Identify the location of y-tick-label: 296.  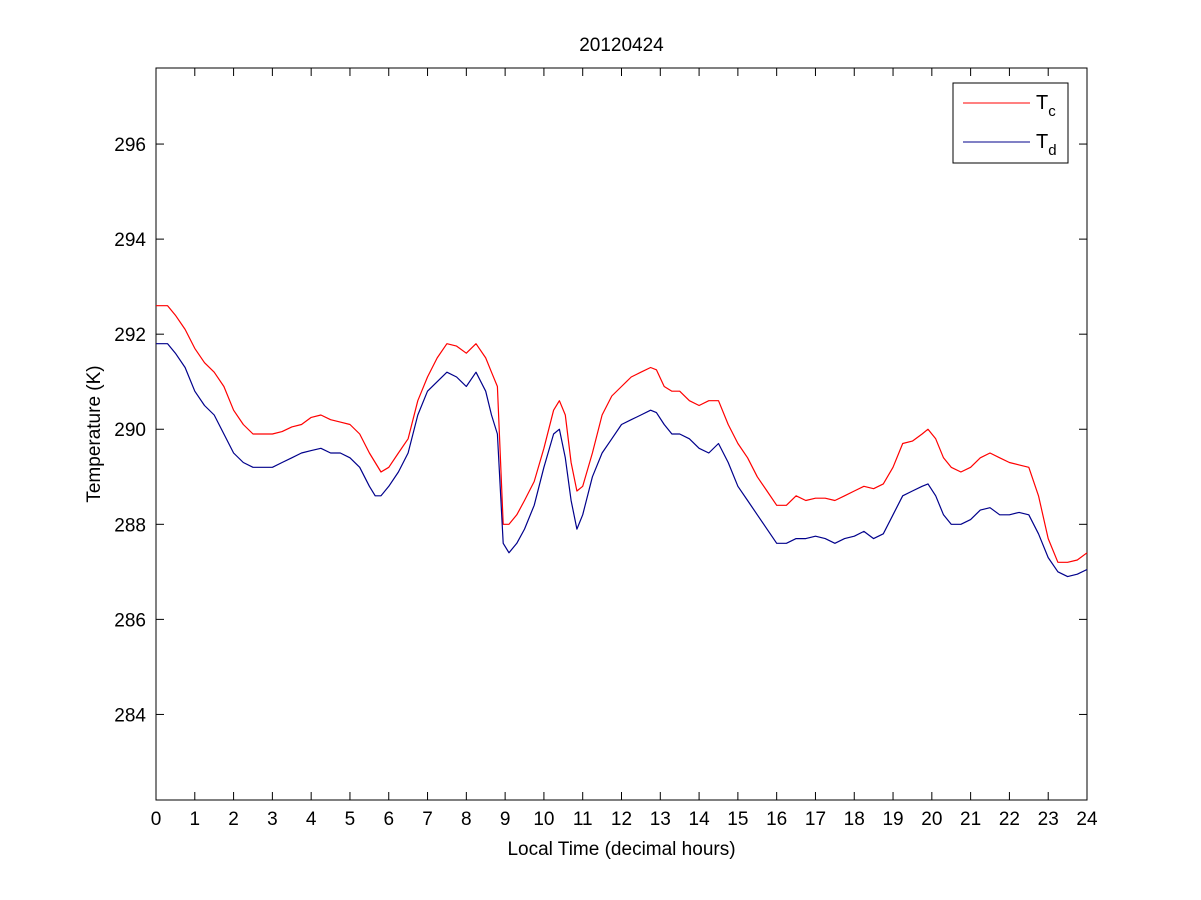
(130, 145).